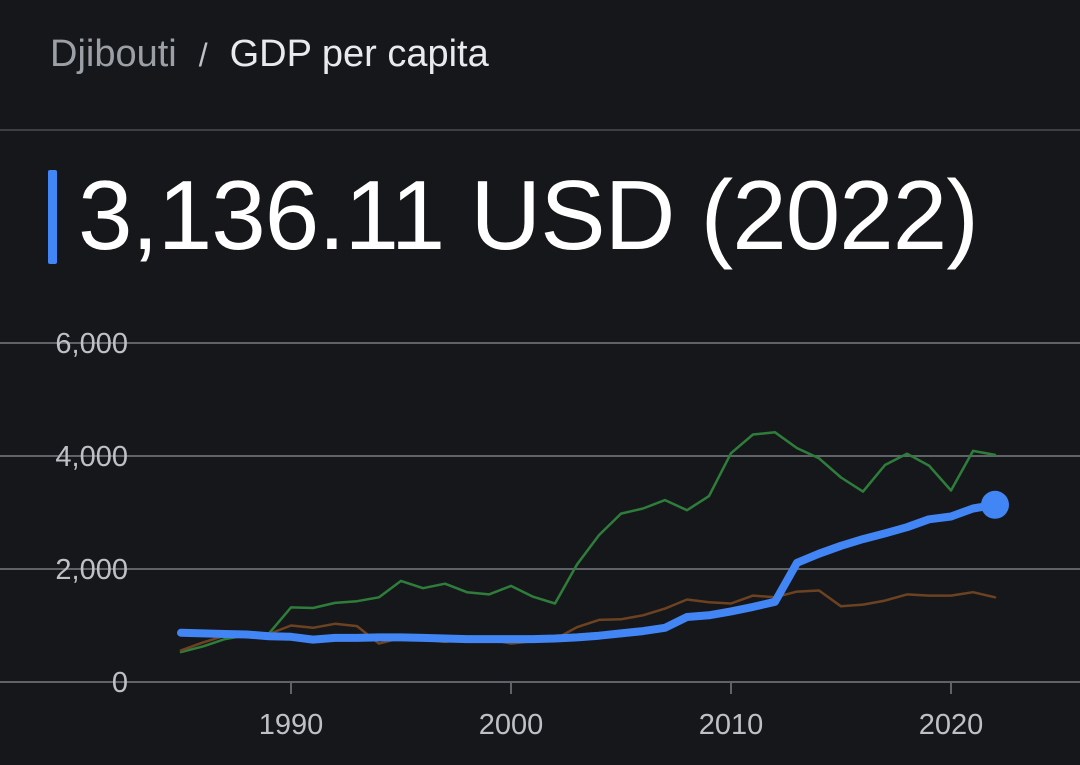  What do you see at coordinates (91, 570) in the screenshot?
I see `y-tick-label: 2,000` at bounding box center [91, 570].